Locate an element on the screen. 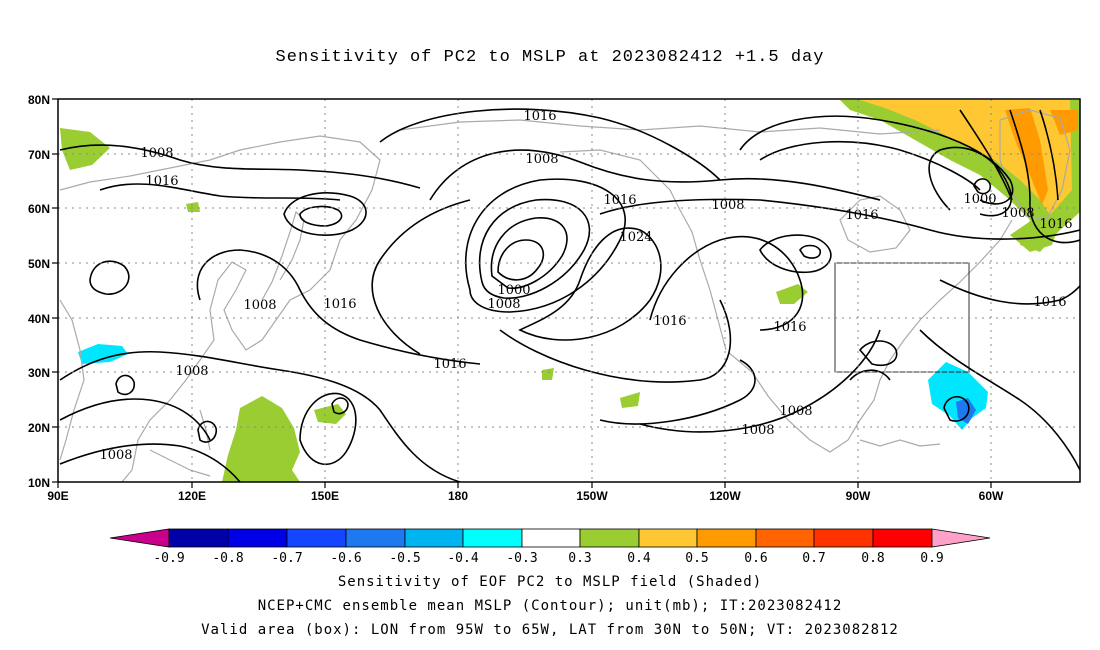 The image size is (1100, 650). shade-atlantic-blue is located at coordinates (966, 411).